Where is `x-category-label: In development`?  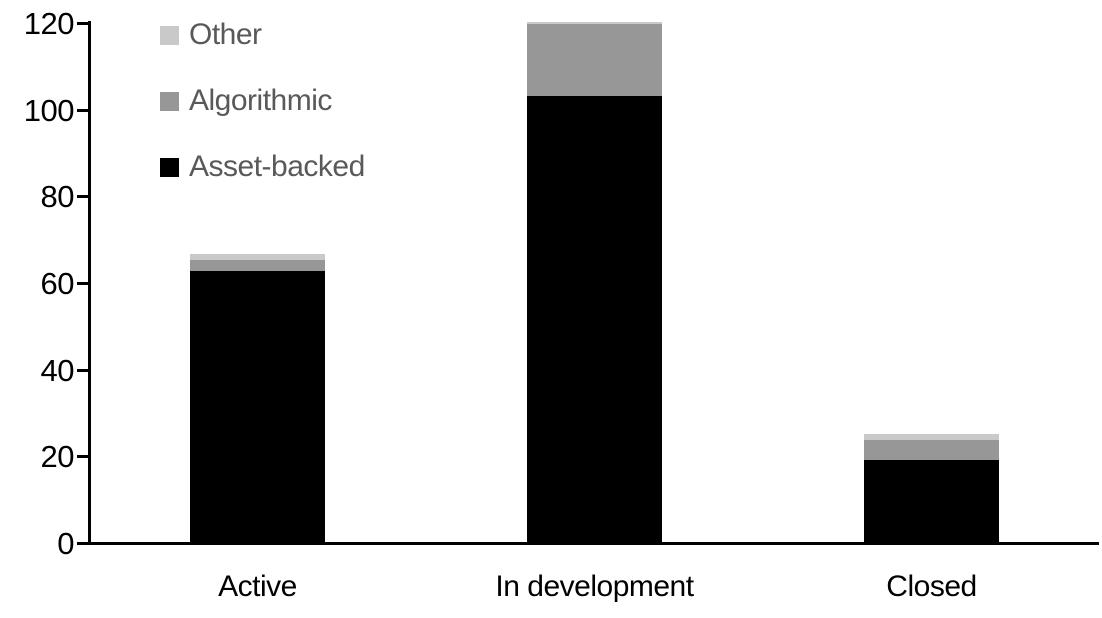
x-category-label: In development is located at coordinates (594, 586).